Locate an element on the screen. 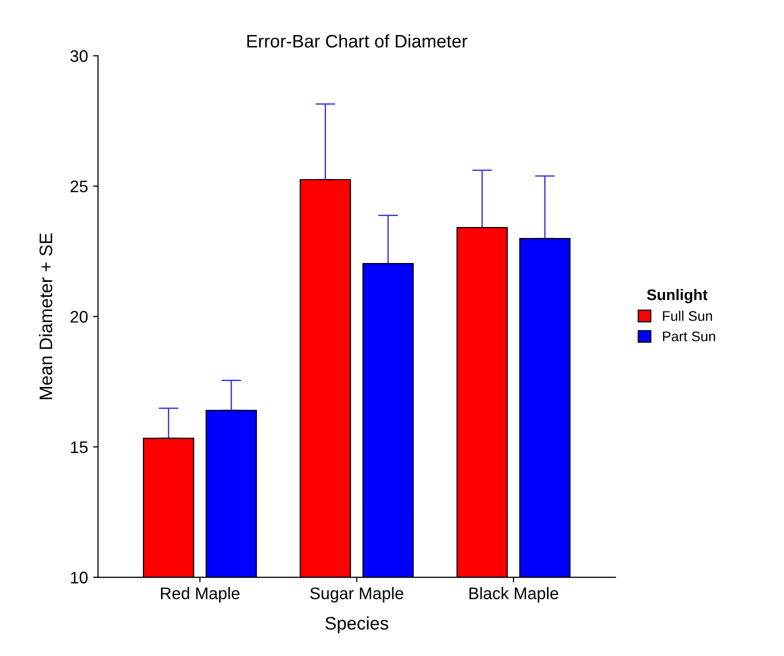 This screenshot has height=656, width=784. legend-title: Sunlight is located at coordinates (677, 296).